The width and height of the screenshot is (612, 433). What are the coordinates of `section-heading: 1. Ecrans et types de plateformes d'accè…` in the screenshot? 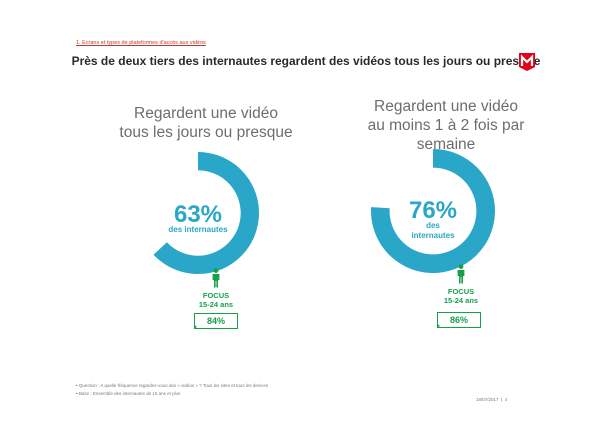 It's located at (141, 43).